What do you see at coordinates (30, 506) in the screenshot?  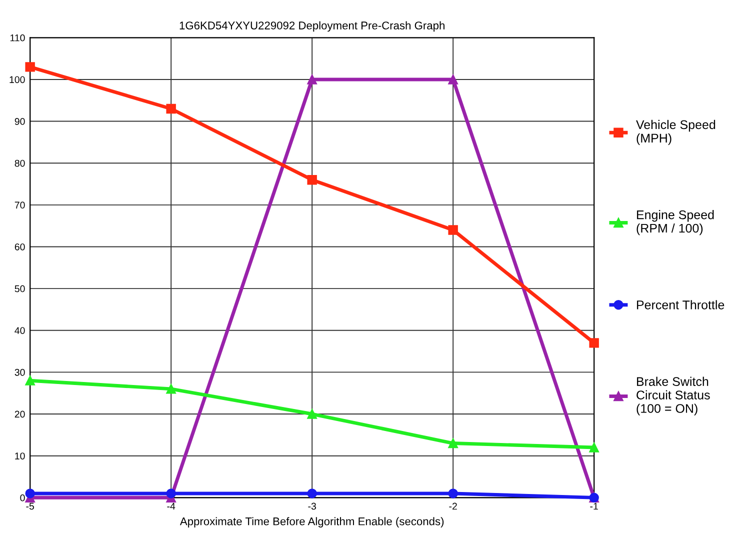 I see `x-tick-label: -5` at bounding box center [30, 506].